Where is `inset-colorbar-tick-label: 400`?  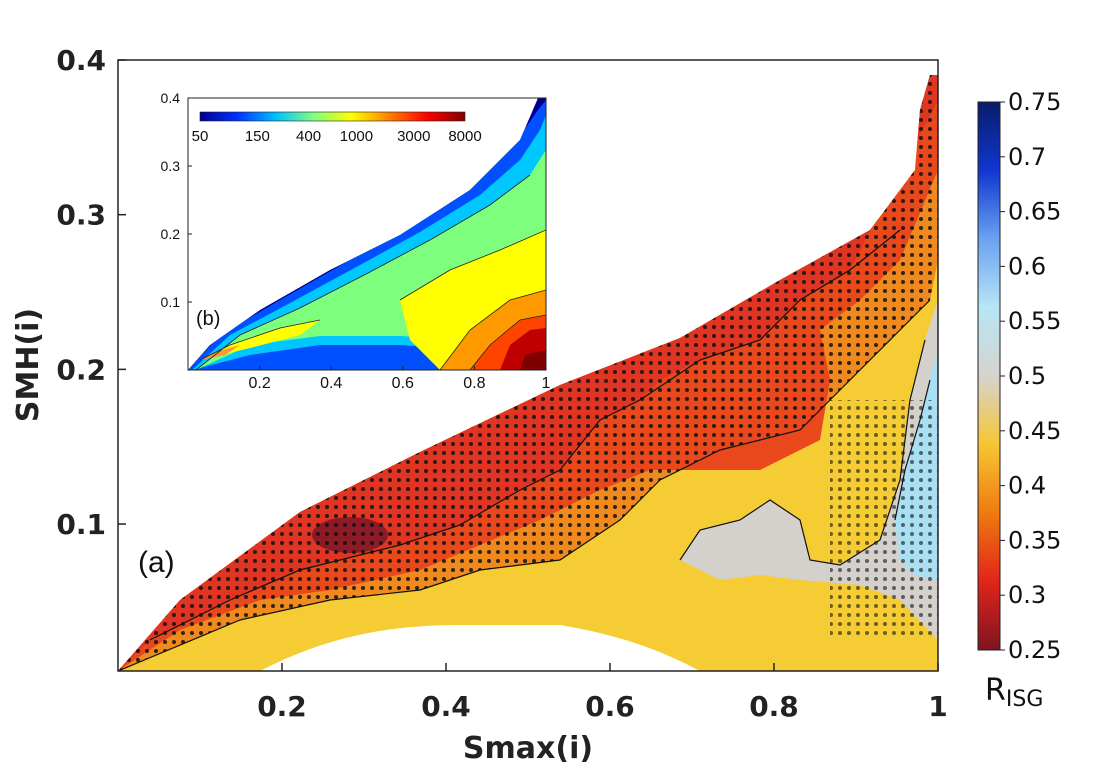 inset-colorbar-tick-label: 400 is located at coordinates (308, 136).